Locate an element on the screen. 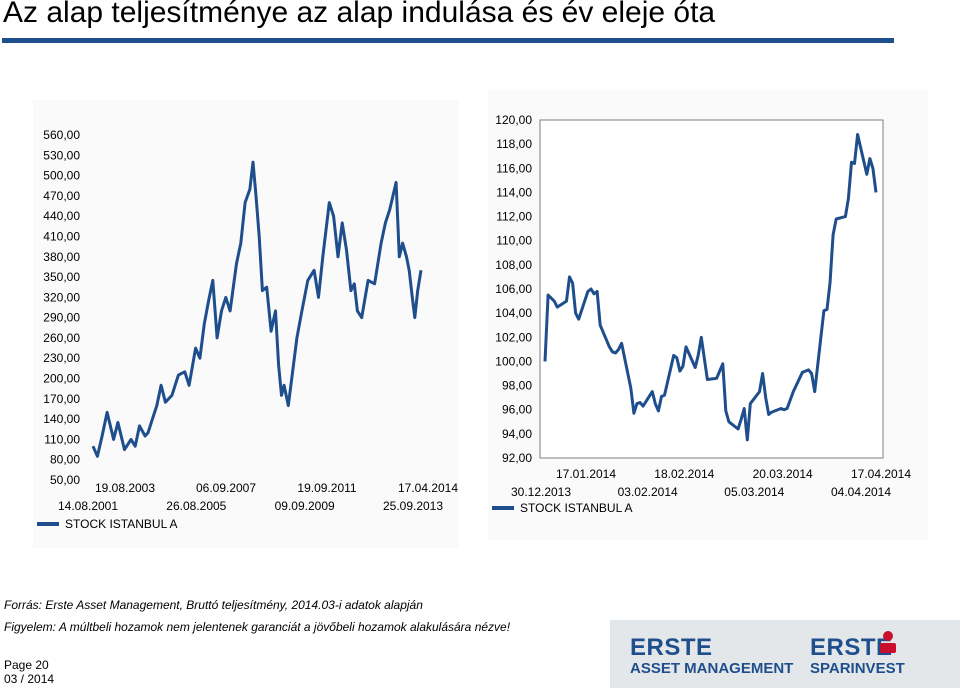 The height and width of the screenshot is (688, 960). erste-sparinvest-logo-top: ERSTE is located at coordinates (851, 647).